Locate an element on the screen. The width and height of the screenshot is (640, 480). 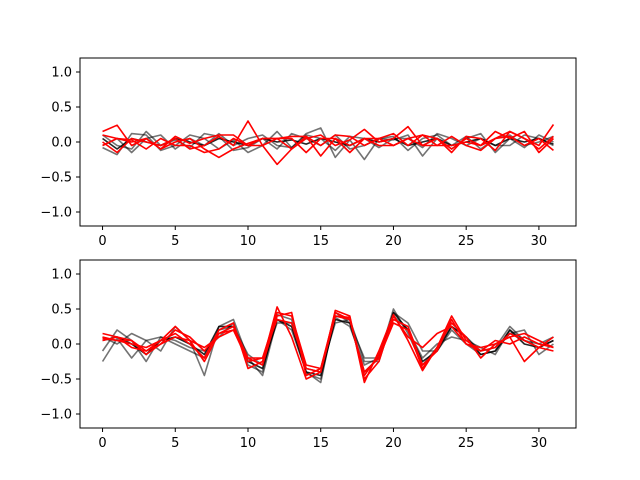
x-ticks-bottom: 0 5 10 15 20 25 30 is located at coordinates (322, 439).